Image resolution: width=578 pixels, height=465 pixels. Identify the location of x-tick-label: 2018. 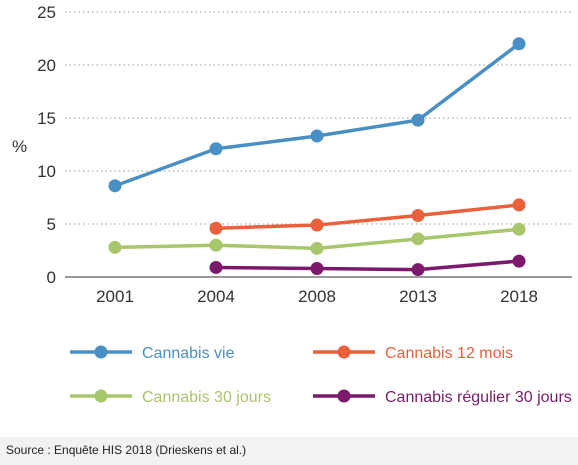
(519, 296).